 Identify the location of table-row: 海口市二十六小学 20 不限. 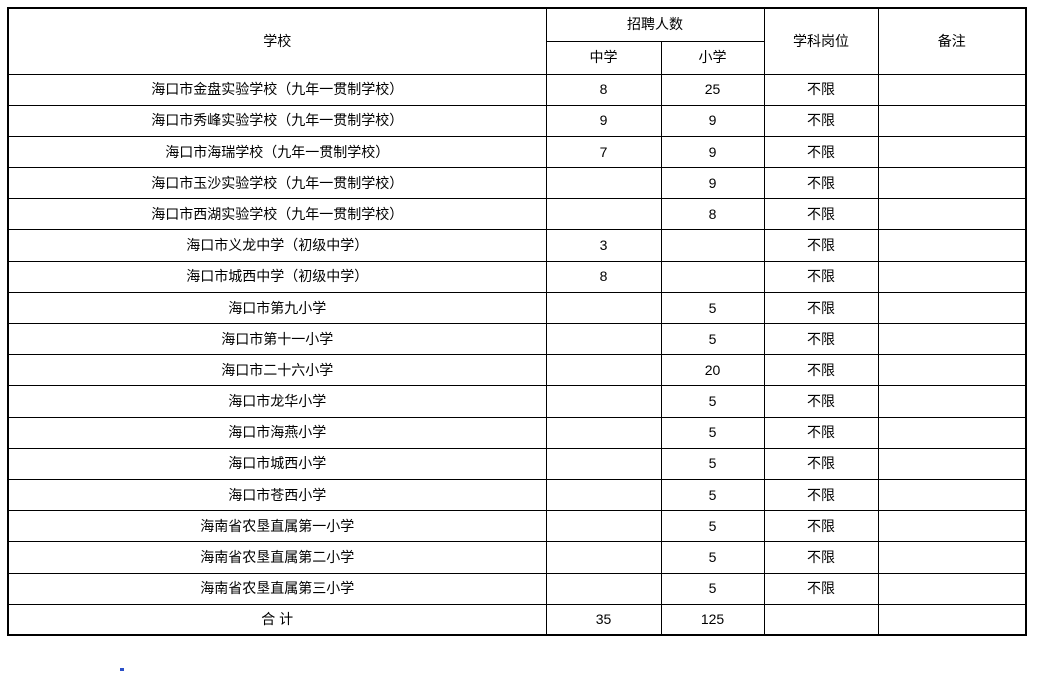
(517, 370).